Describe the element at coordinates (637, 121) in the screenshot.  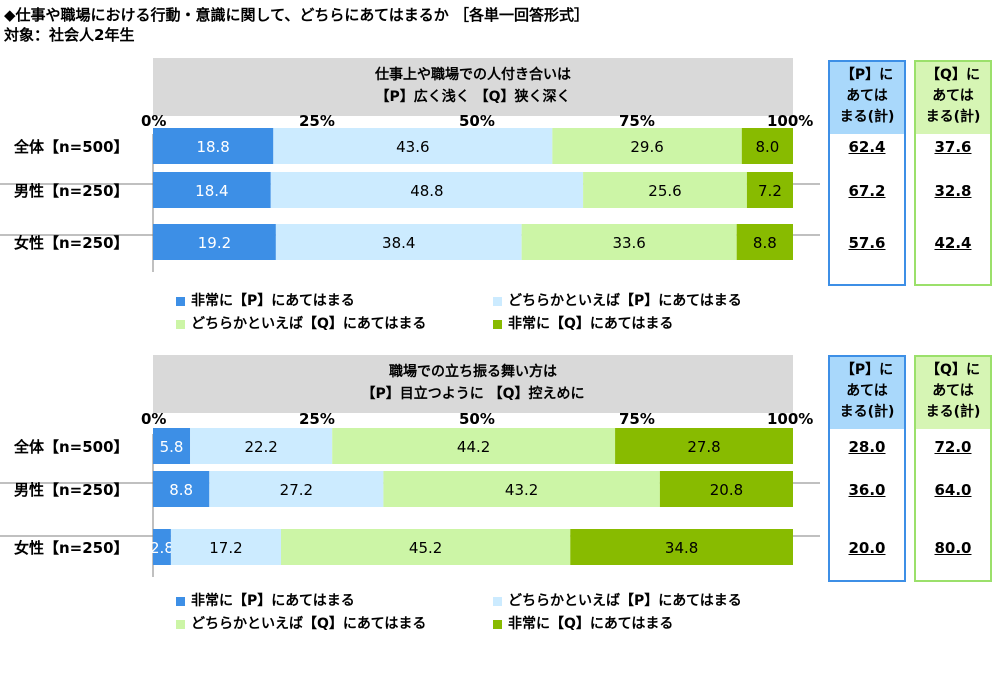
I see `x-tick-label: 75%` at that location.